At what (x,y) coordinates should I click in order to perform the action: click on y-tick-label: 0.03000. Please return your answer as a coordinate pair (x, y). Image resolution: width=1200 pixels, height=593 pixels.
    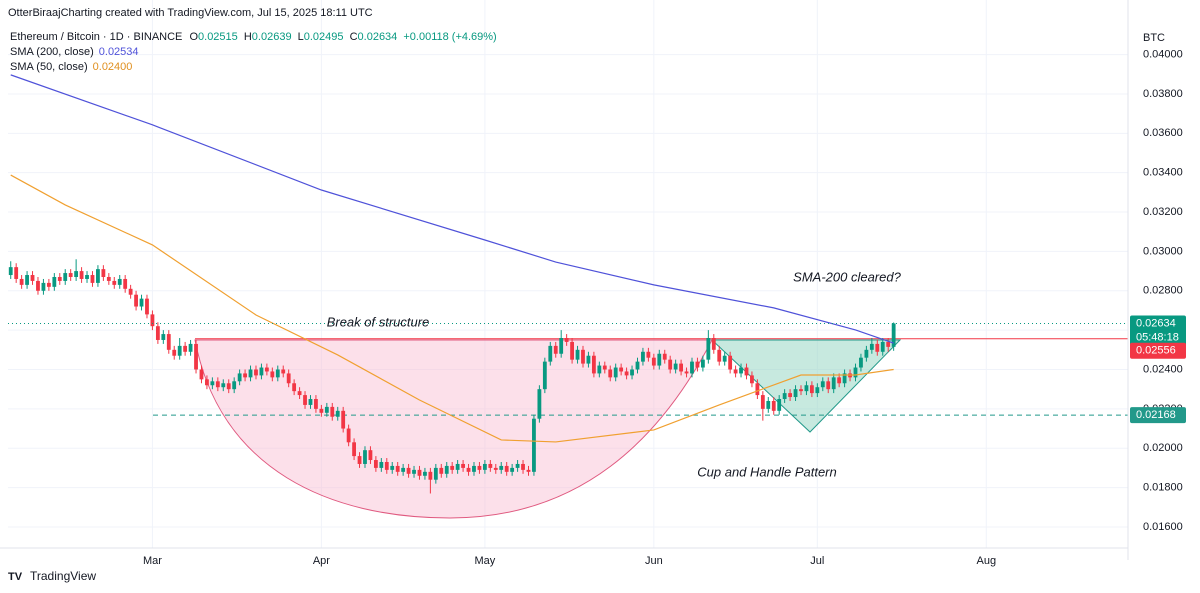
    Looking at the image, I should click on (1163, 251).